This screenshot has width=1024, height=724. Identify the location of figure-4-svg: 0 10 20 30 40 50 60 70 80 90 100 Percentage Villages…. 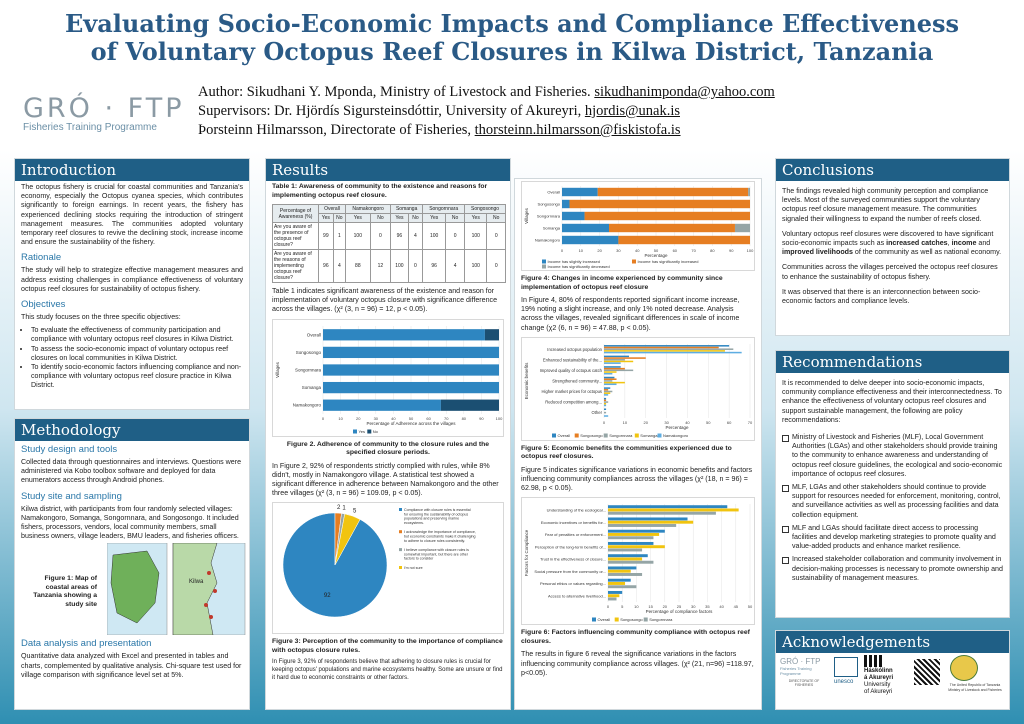
(639, 227).